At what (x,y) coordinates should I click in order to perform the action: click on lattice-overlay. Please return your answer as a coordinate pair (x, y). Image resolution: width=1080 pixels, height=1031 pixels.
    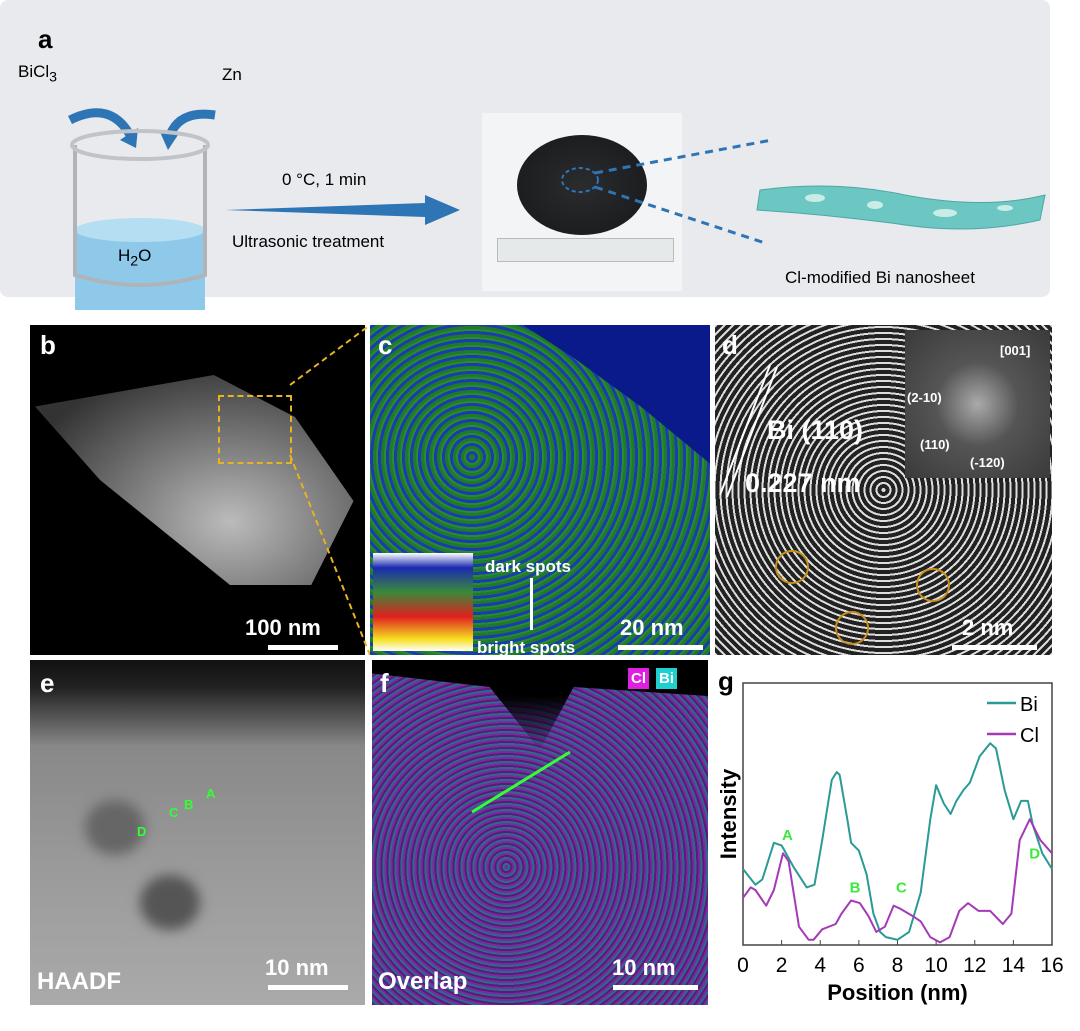
    Looking at the image, I should click on (834, 504).